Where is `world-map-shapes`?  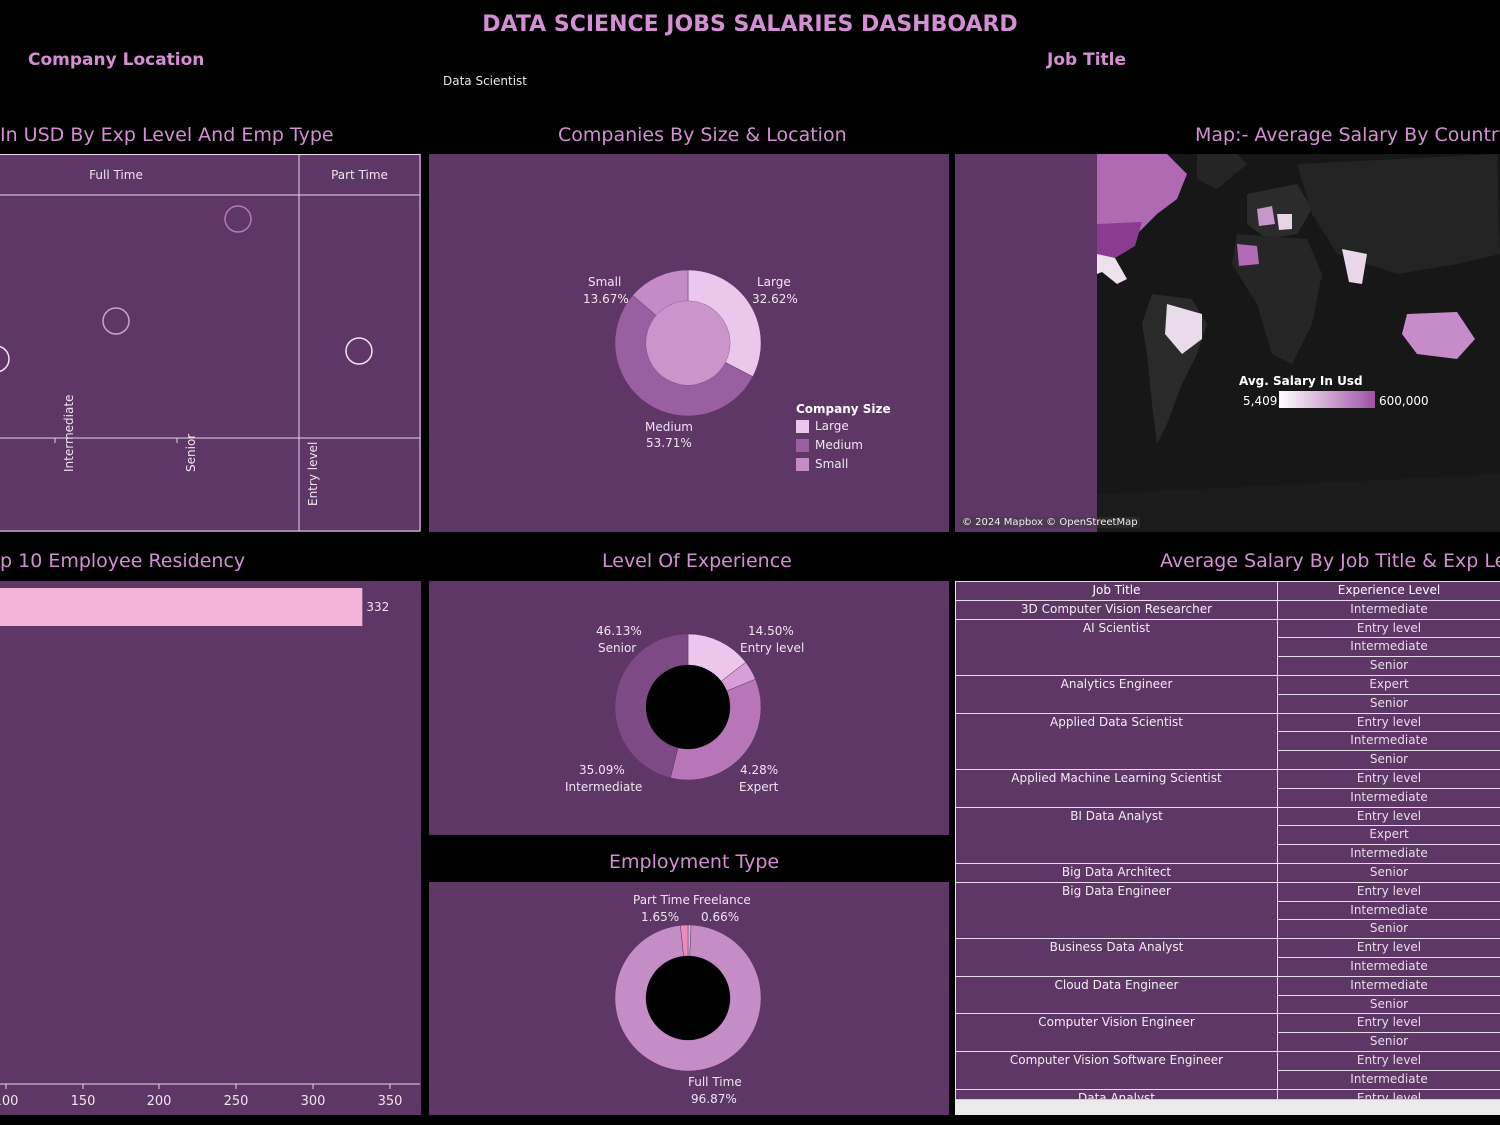 world-map-shapes is located at coordinates (1298, 343).